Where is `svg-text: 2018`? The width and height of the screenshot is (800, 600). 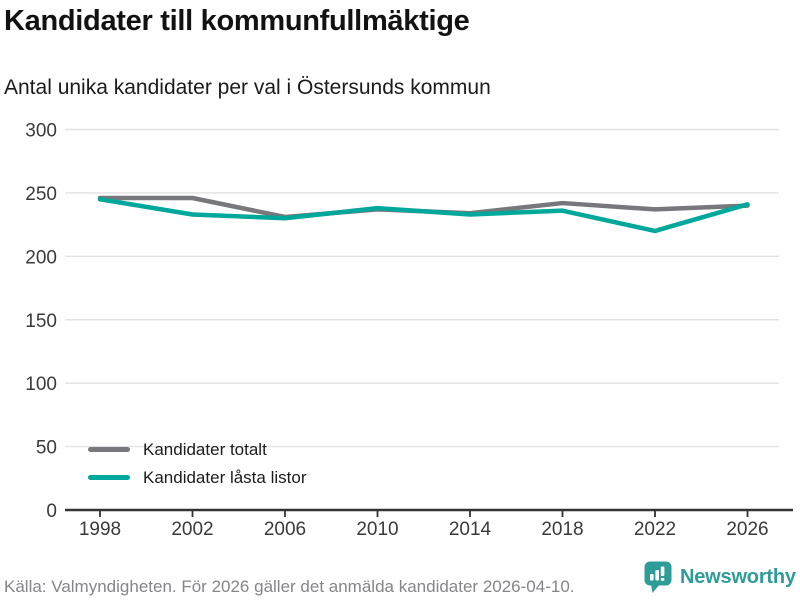
svg-text: 2018 is located at coordinates (562, 529).